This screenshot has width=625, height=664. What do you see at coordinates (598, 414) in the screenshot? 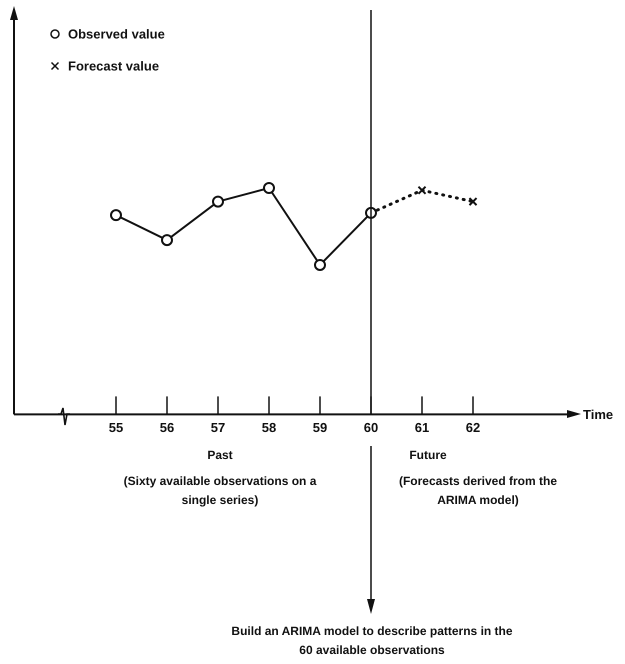
I see `x-axis-title: Time` at bounding box center [598, 414].